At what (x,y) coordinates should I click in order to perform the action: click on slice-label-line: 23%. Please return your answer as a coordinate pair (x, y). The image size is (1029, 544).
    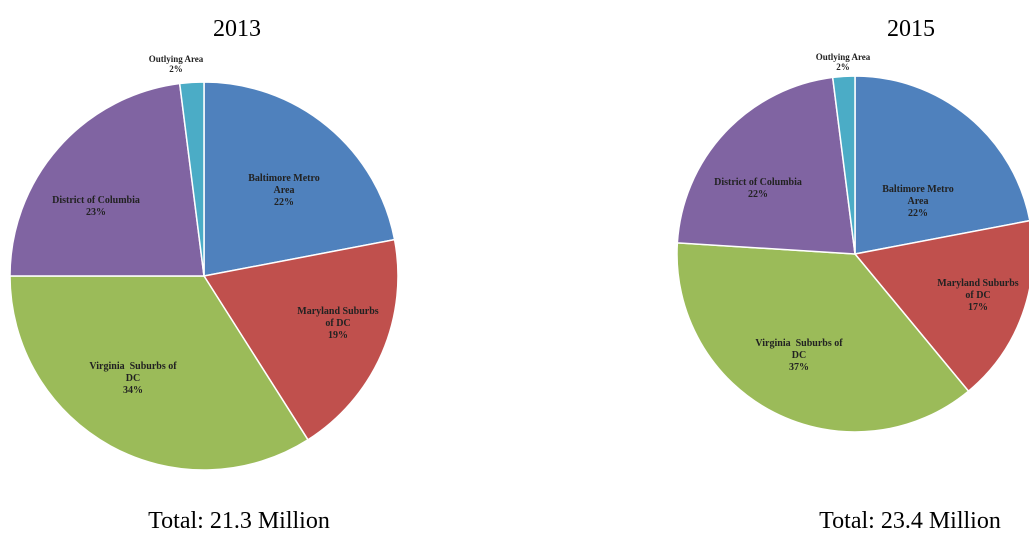
    Looking at the image, I should click on (96, 212).